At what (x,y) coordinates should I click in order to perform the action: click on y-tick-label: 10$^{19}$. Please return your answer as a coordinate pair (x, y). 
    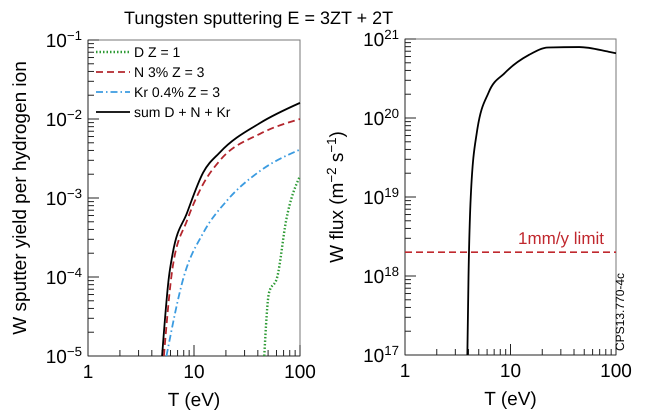
    Looking at the image, I should click on (381, 196).